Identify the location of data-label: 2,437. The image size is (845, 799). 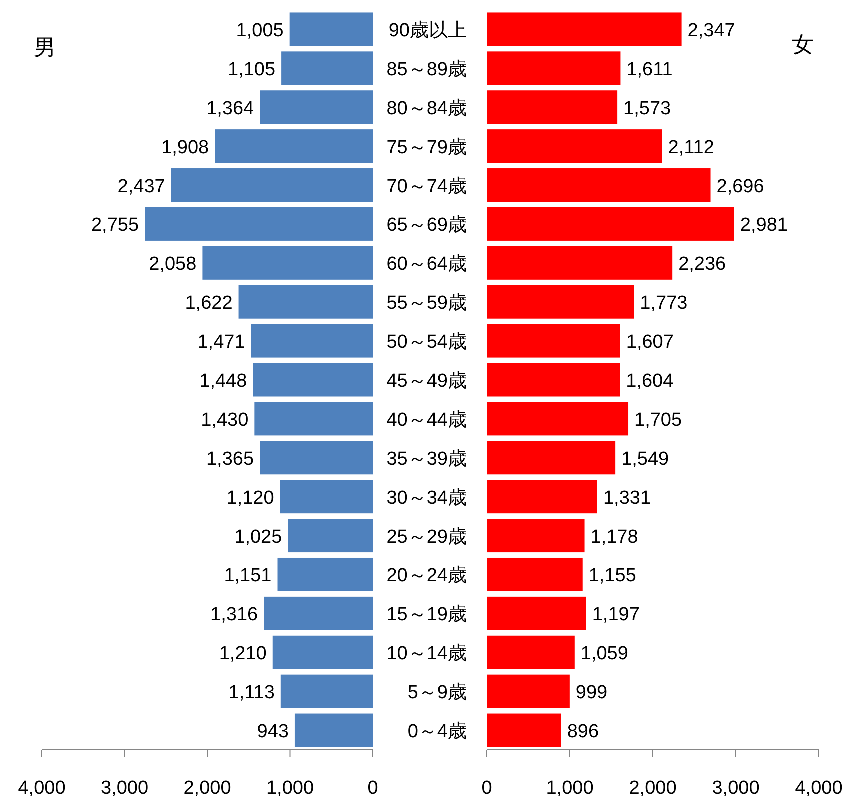
(142, 187).